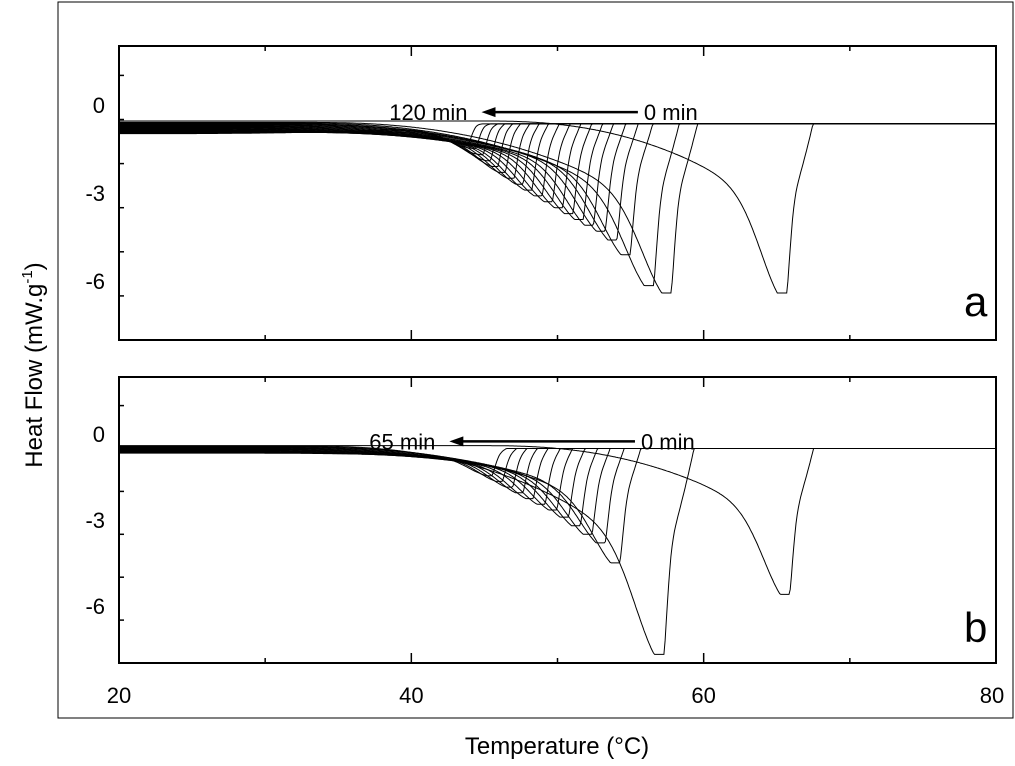 The width and height of the screenshot is (1015, 766). What do you see at coordinates (555, 695) in the screenshot?
I see `x-tick-labels: 20 40 60 80` at bounding box center [555, 695].